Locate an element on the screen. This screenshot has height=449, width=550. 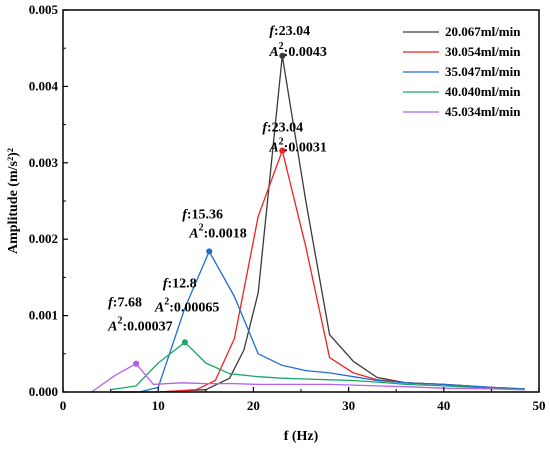
annotation-amplitude: A2:0.0031 is located at coordinates (297, 146).